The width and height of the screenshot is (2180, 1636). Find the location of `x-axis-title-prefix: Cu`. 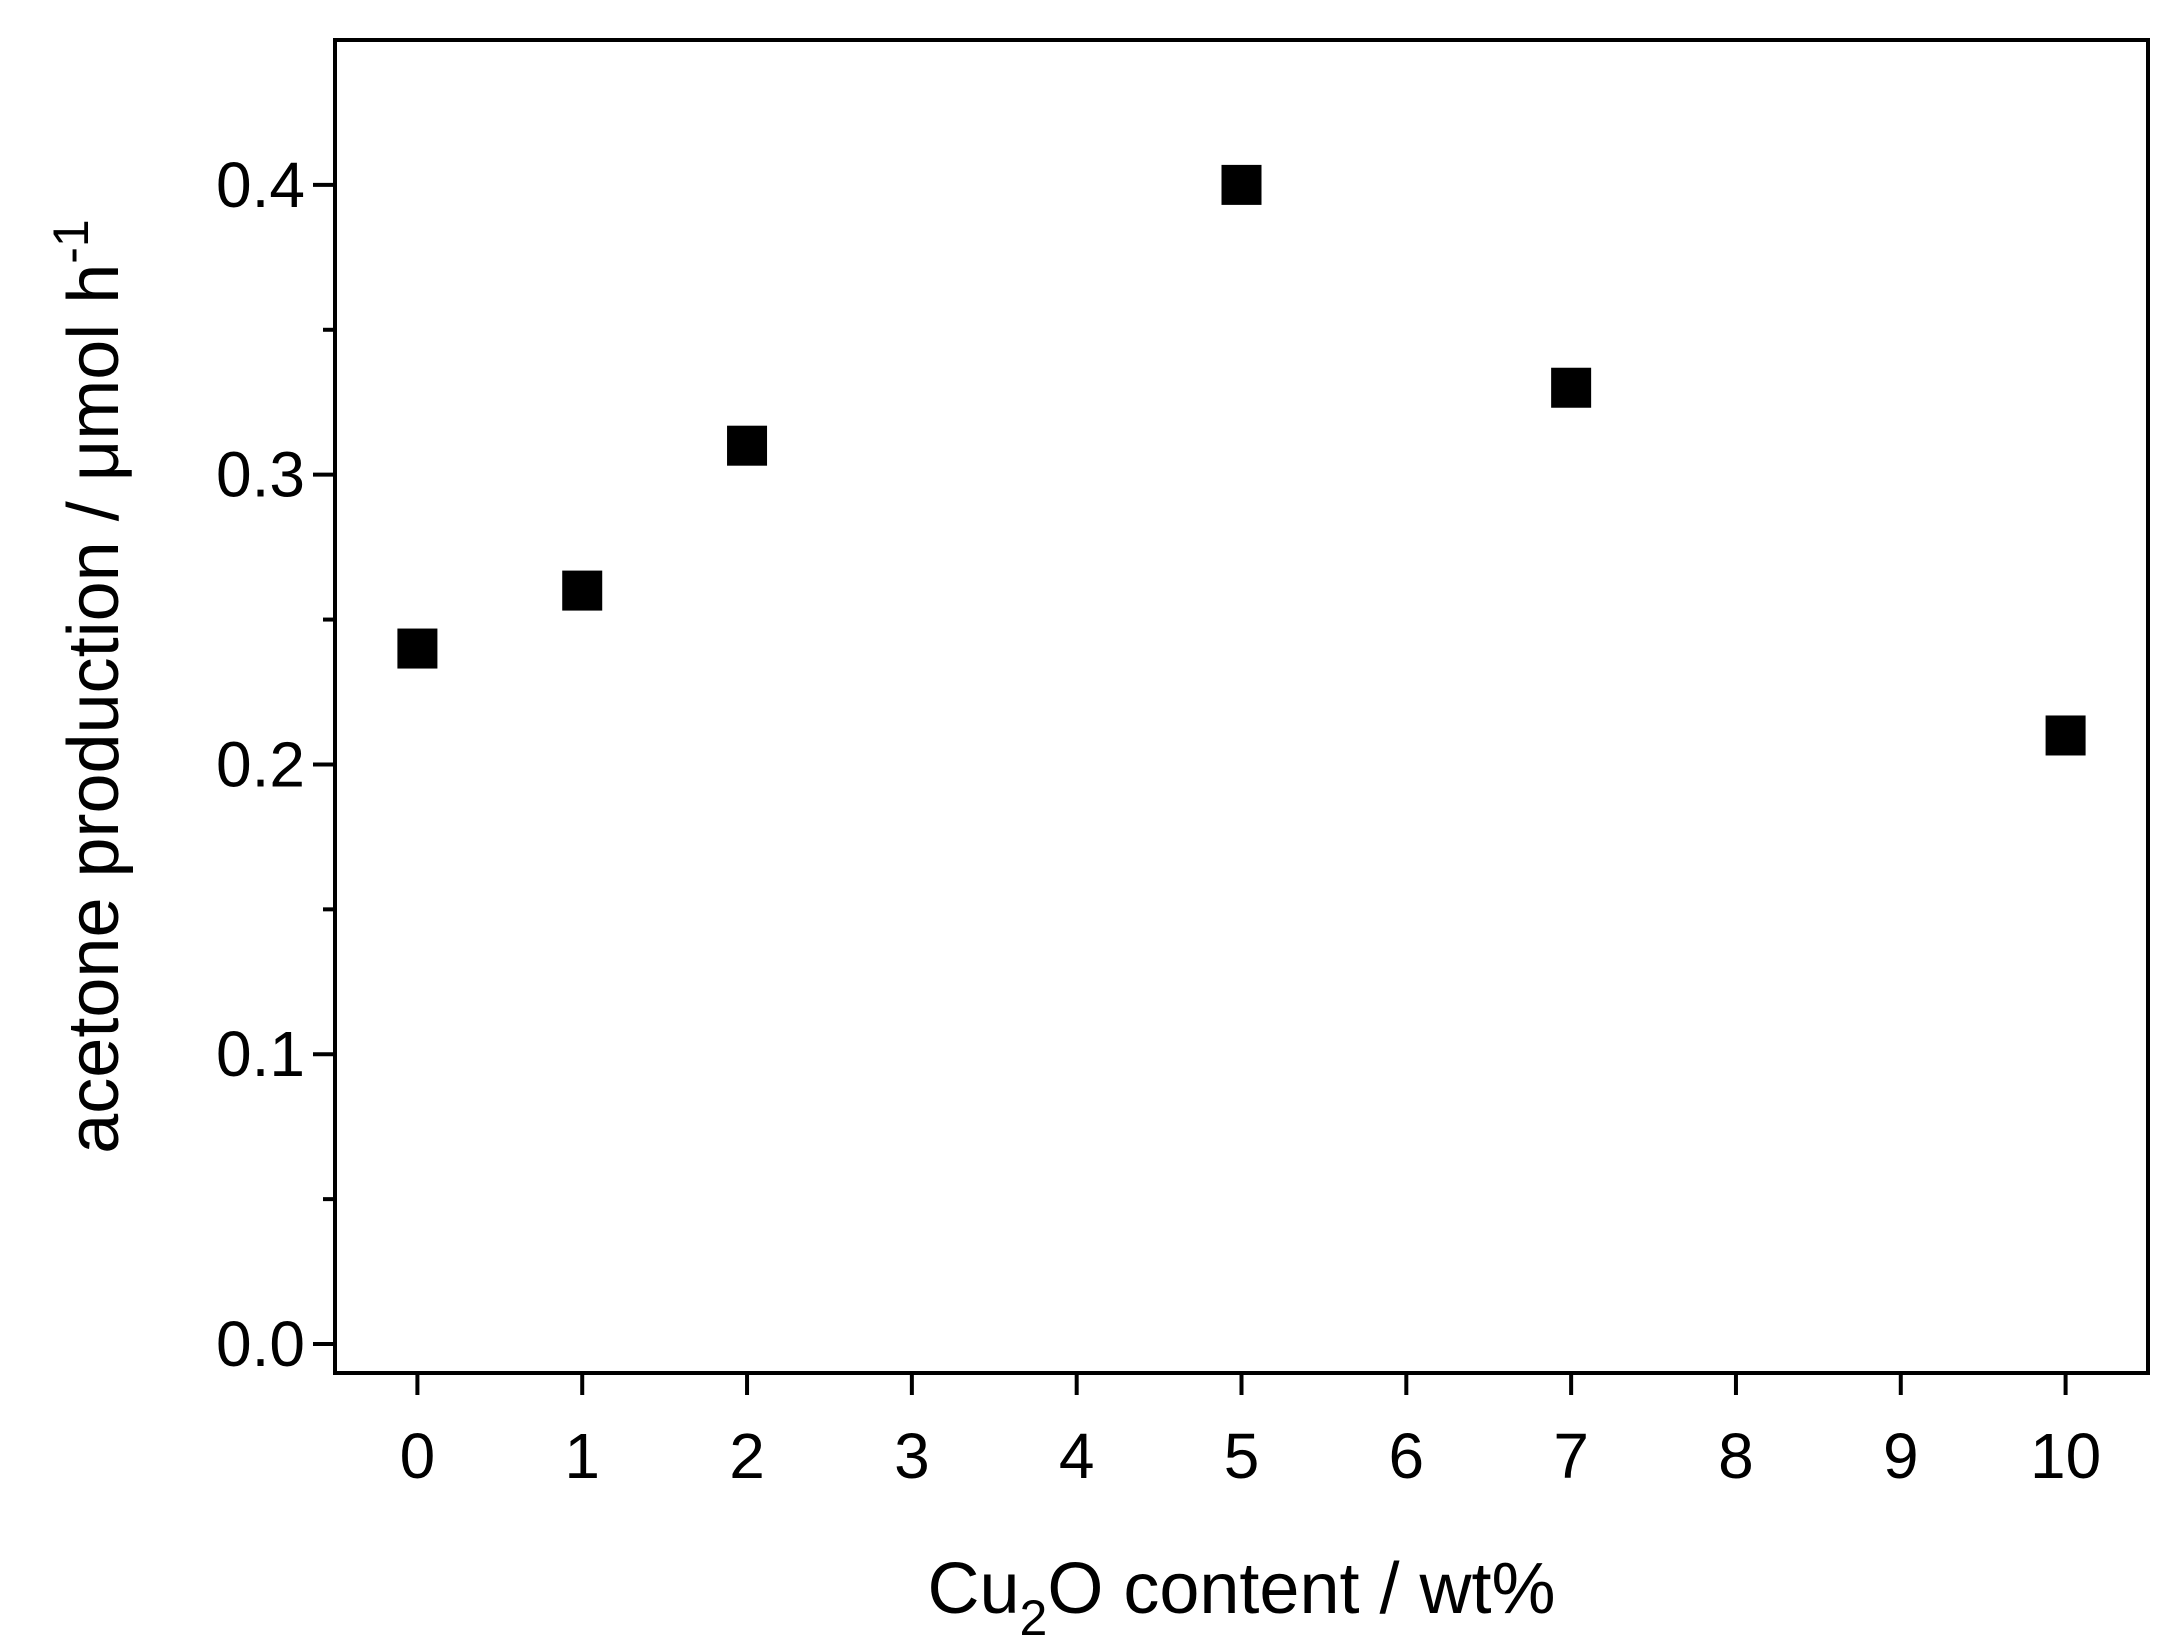

x-axis-title-prefix: Cu is located at coordinates (973, 1589).